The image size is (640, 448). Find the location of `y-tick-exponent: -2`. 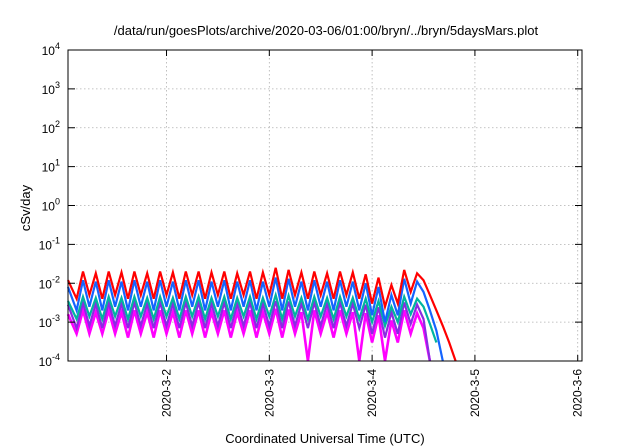

y-tick-exponent: -2 is located at coordinates (56, 279).